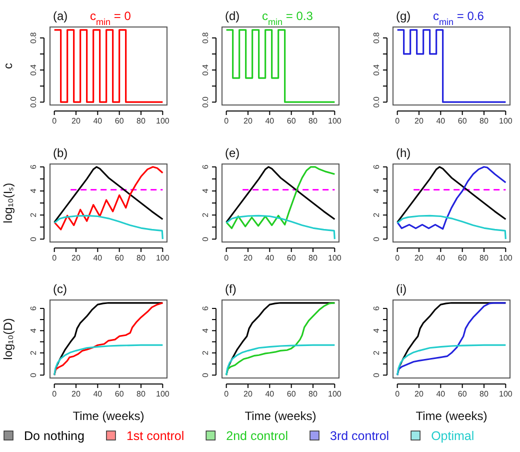  Describe the element at coordinates (360, 436) in the screenshot. I see `legend-label: 3rd control` at that location.